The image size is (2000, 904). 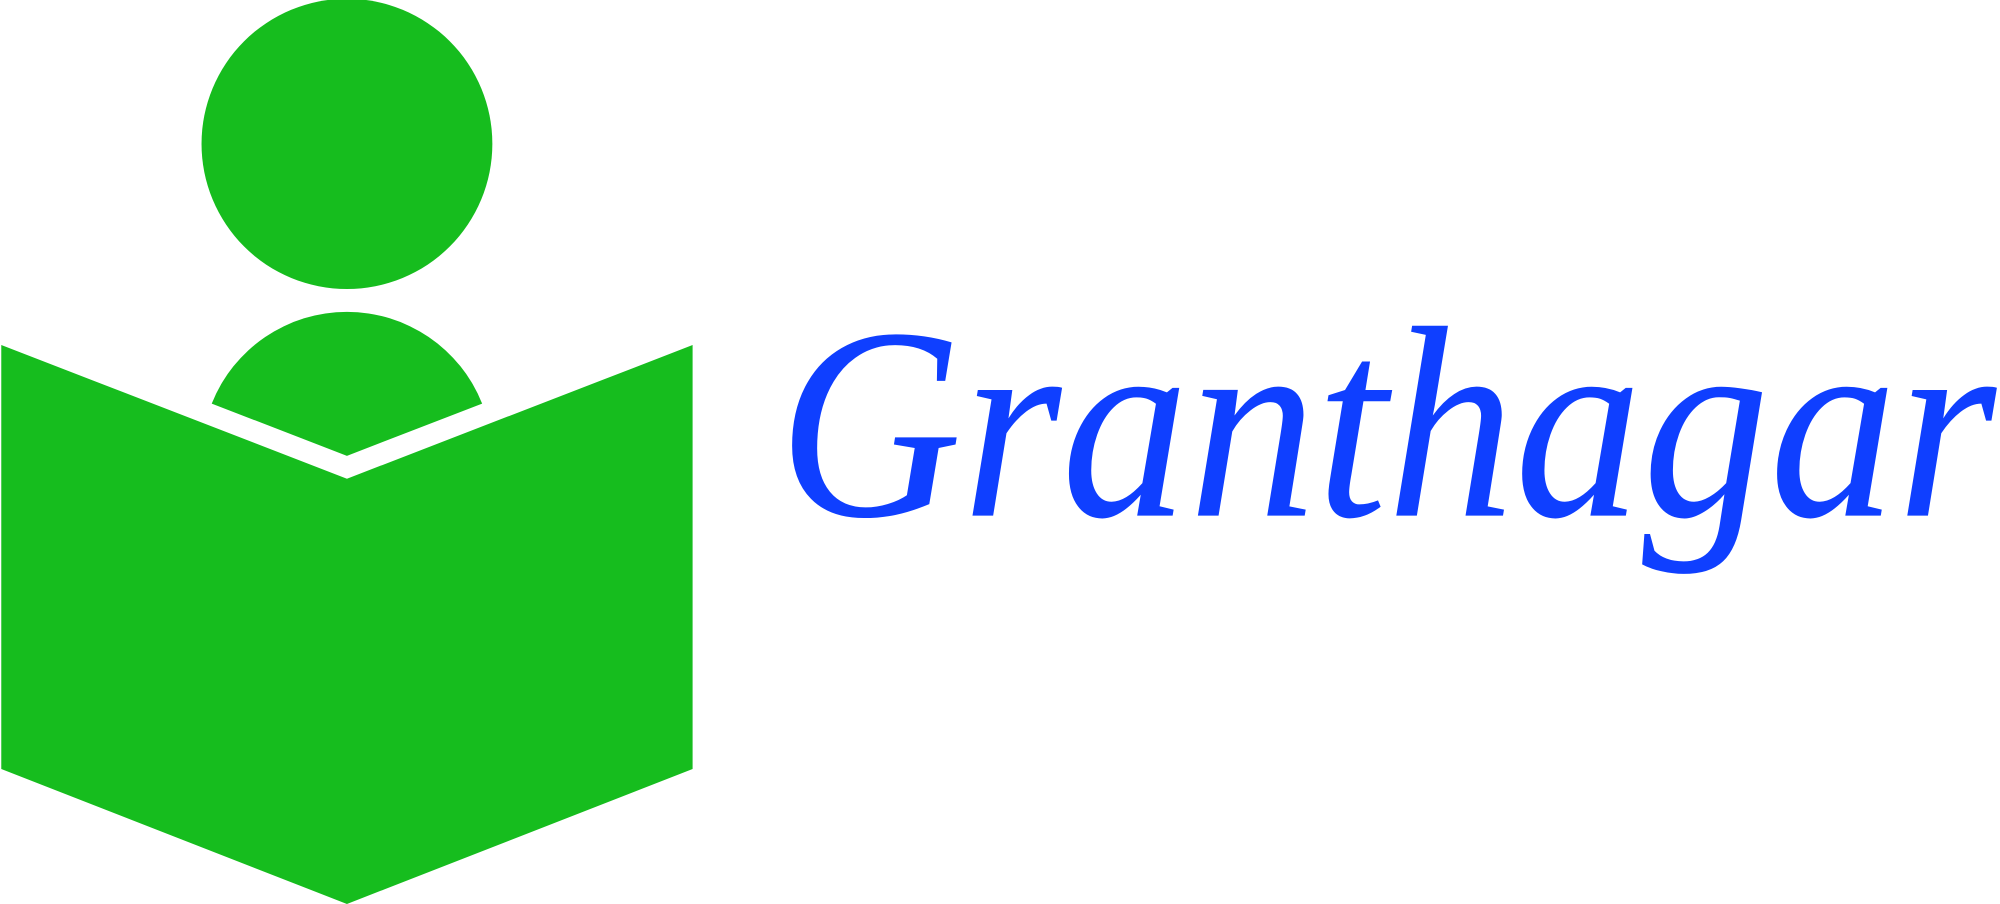 I want to click on head, so click(x=347, y=144).